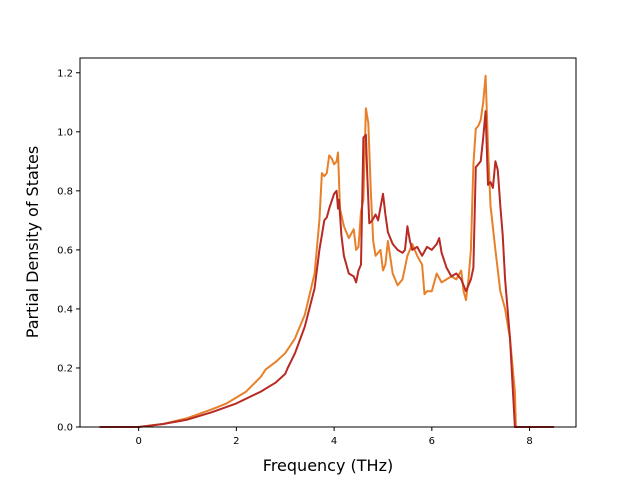  I want to click on x-tick-label: 6, so click(432, 441).